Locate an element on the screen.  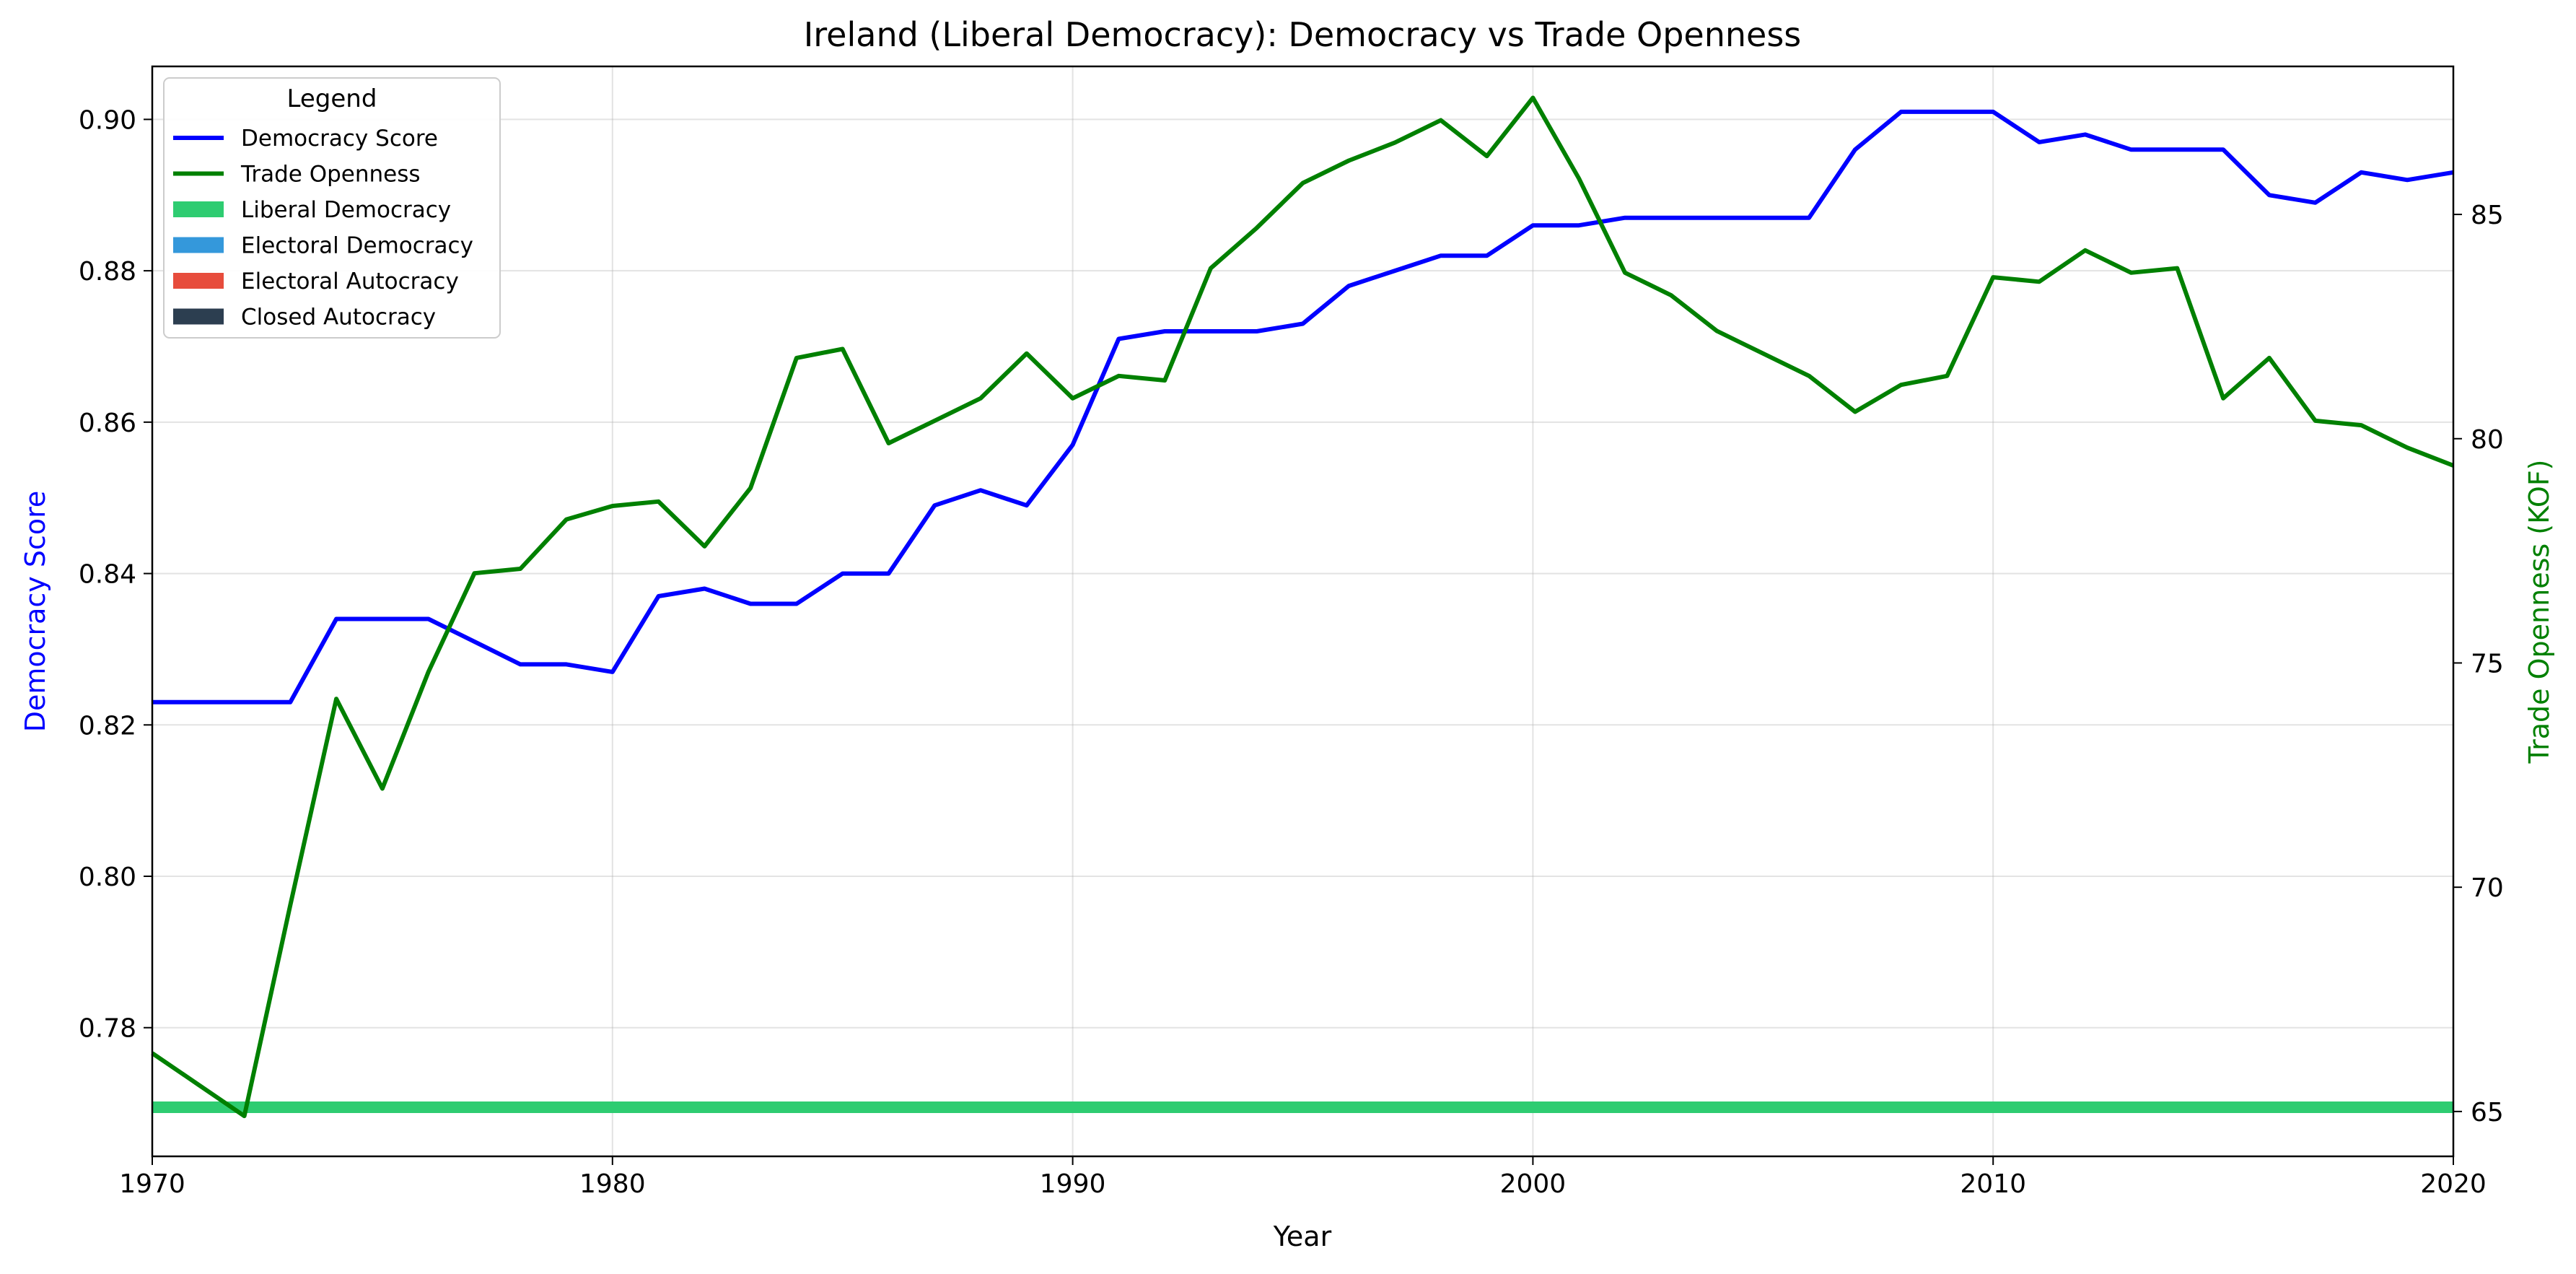
band-layer is located at coordinates (1302, 1107).